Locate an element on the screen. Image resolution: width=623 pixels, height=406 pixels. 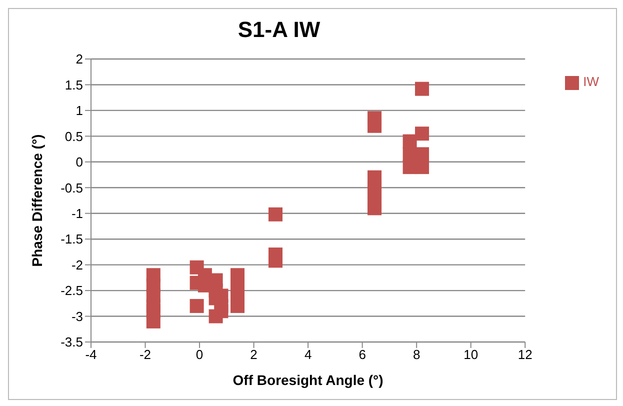
x-tick-label: 0 is located at coordinates (200, 354).